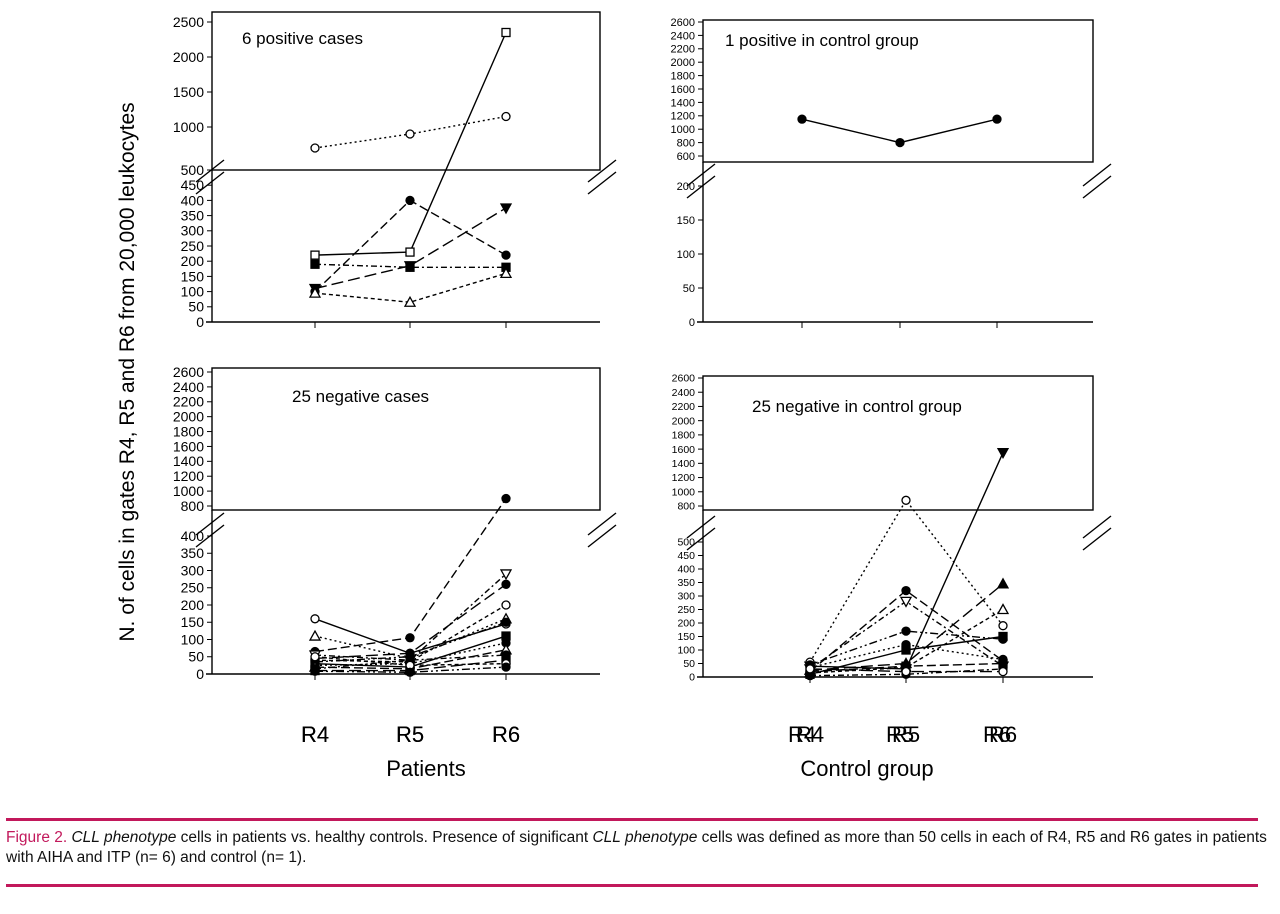 This screenshot has width=1280, height=914. I want to click on y-tick-label: 350, so click(193, 553).